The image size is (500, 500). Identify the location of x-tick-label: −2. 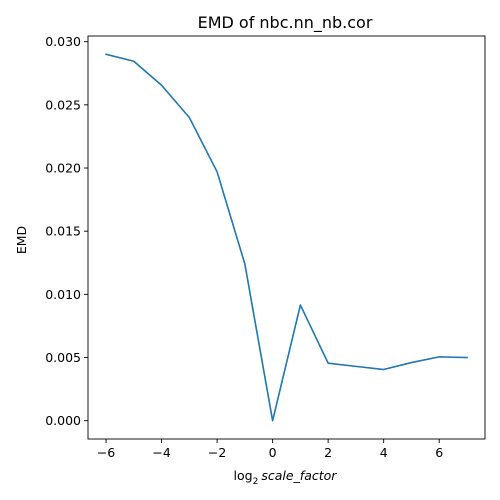
(217, 452).